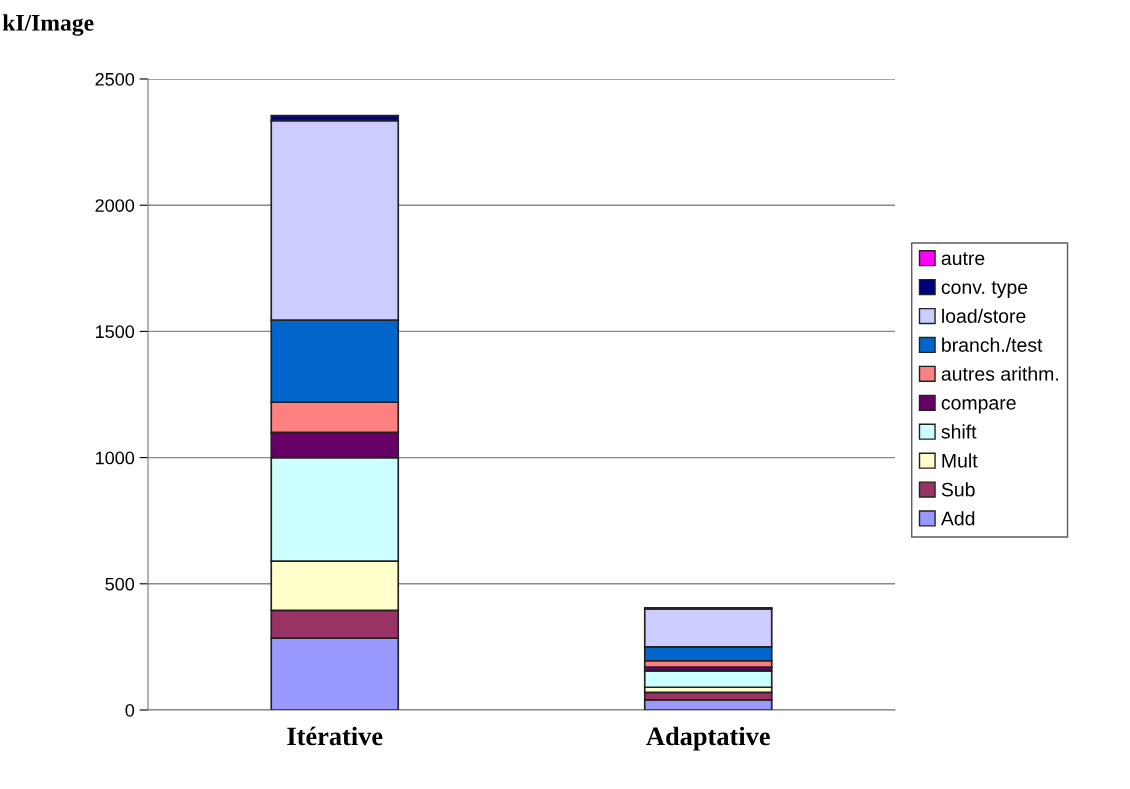  Describe the element at coordinates (115, 205) in the screenshot. I see `y-tick-label: 2000` at that location.